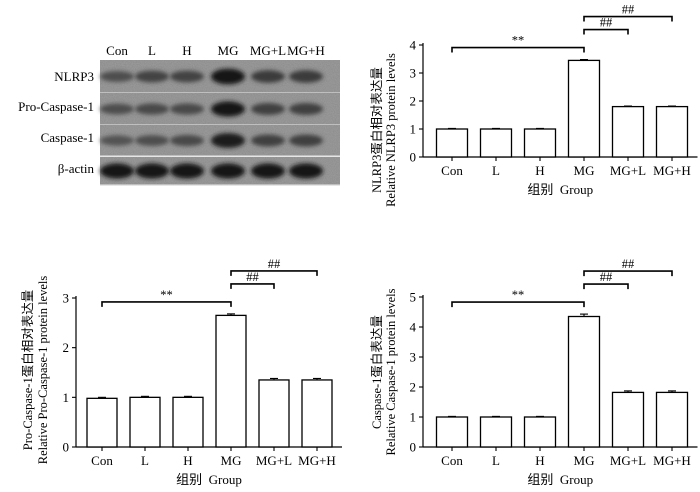 The height and width of the screenshot is (492, 700). What do you see at coordinates (413, 297) in the screenshot?
I see `y-tick-label: 5` at bounding box center [413, 297].